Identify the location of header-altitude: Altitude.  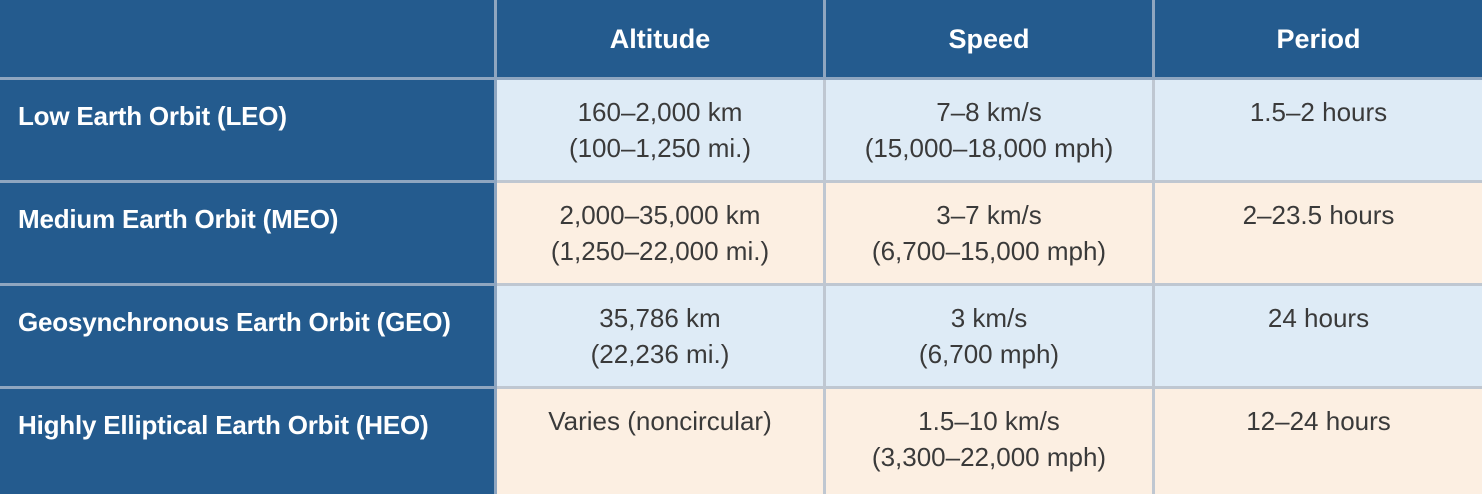
(661, 40).